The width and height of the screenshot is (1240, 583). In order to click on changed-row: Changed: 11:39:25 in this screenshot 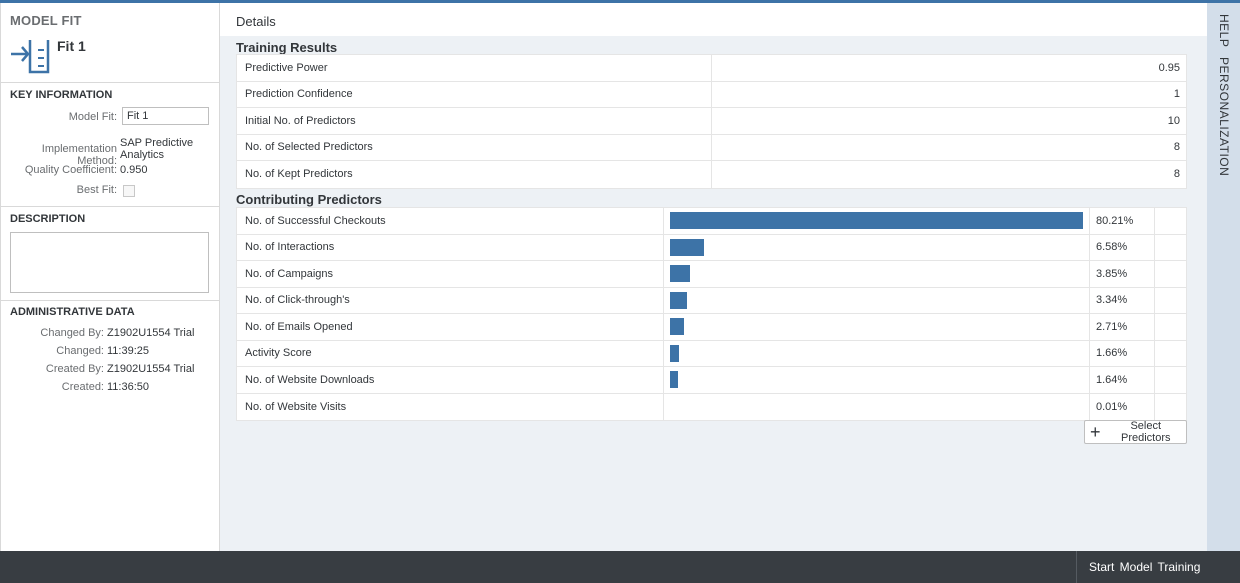, I will do `click(109, 351)`.